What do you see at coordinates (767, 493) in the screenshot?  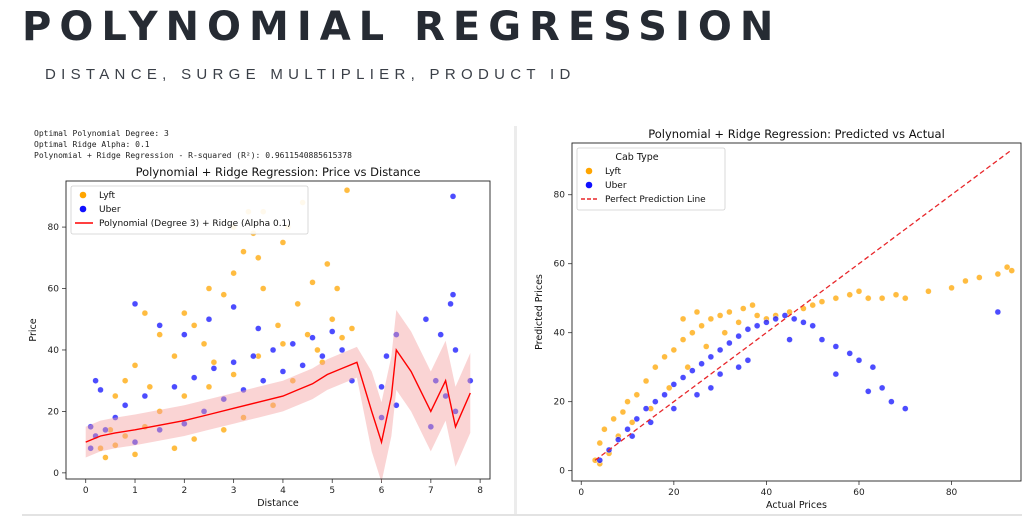 I see `x-tick-label: 40` at bounding box center [767, 493].